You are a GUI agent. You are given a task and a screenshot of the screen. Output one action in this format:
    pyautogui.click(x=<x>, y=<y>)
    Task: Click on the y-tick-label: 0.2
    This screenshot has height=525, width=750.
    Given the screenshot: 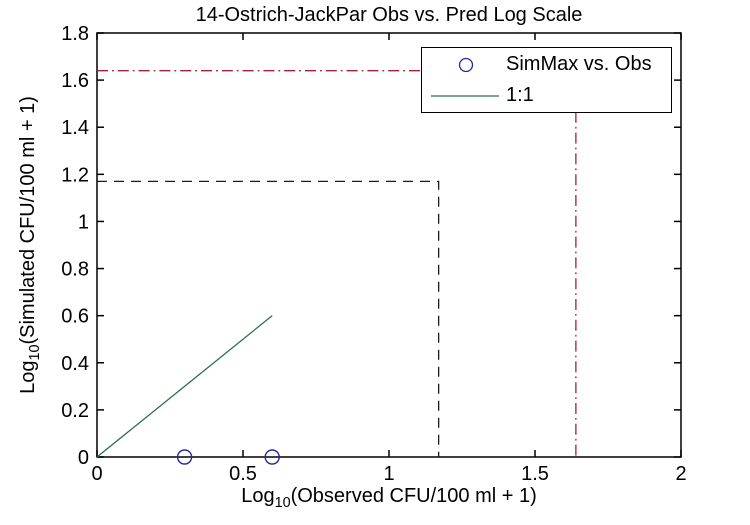 What is the action you would take?
    pyautogui.click(x=75, y=411)
    